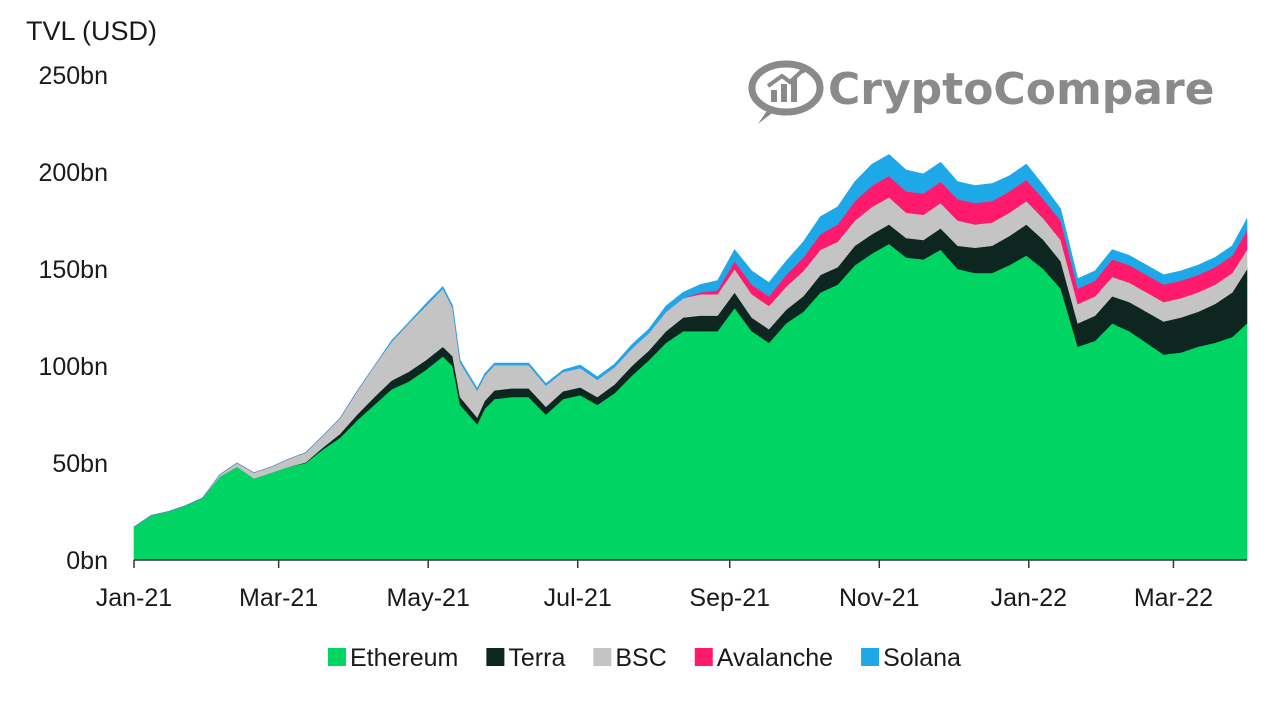 The width and height of the screenshot is (1280, 703). I want to click on legend-swatch-solana, so click(870, 657).